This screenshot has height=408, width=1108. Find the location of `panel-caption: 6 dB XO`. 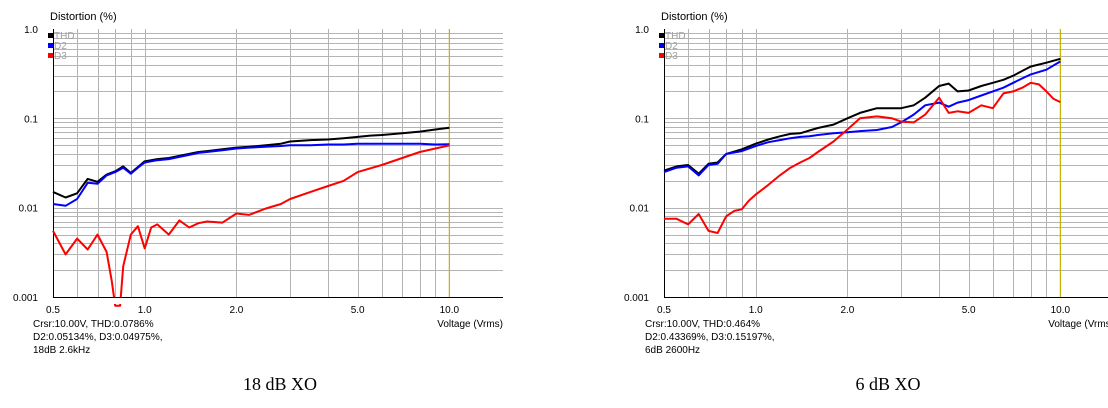

panel-caption: 6 dB XO is located at coordinates (887, 384).